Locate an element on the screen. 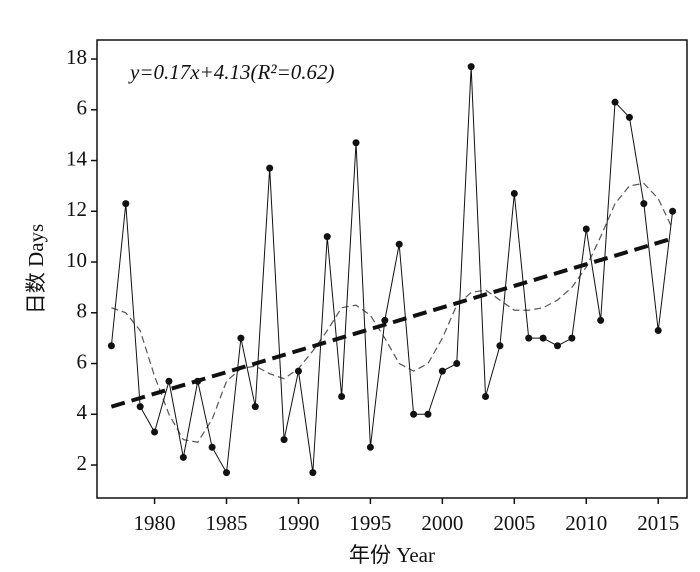 The image size is (700, 572). y-tick-label: 18 is located at coordinates (76, 57).